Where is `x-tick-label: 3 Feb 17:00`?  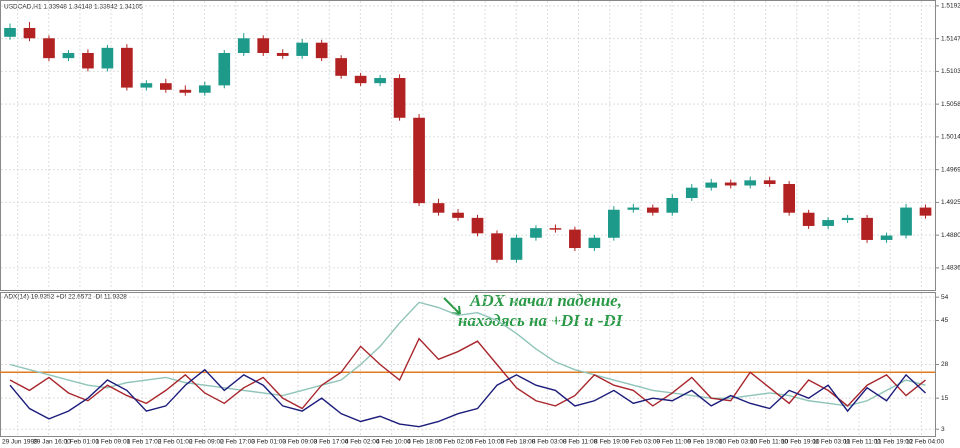 x-tick-label: 3 Feb 17:00 is located at coordinates (331, 442).